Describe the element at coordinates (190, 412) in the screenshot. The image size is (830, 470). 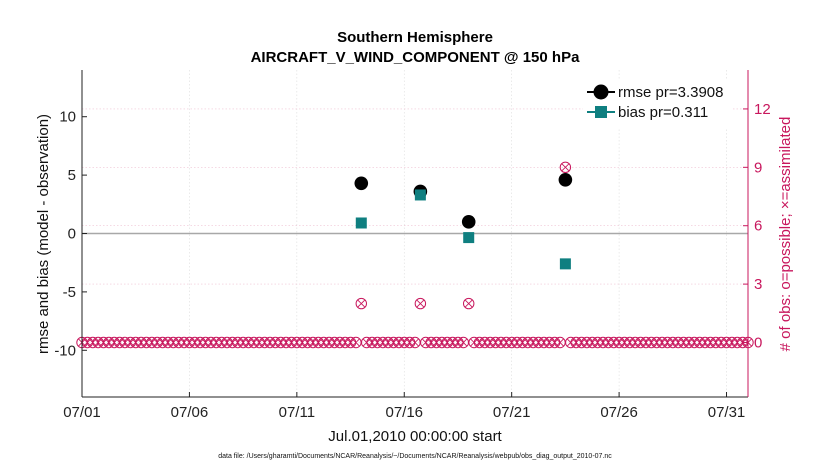
I see `x-tick-label: 07/06` at that location.